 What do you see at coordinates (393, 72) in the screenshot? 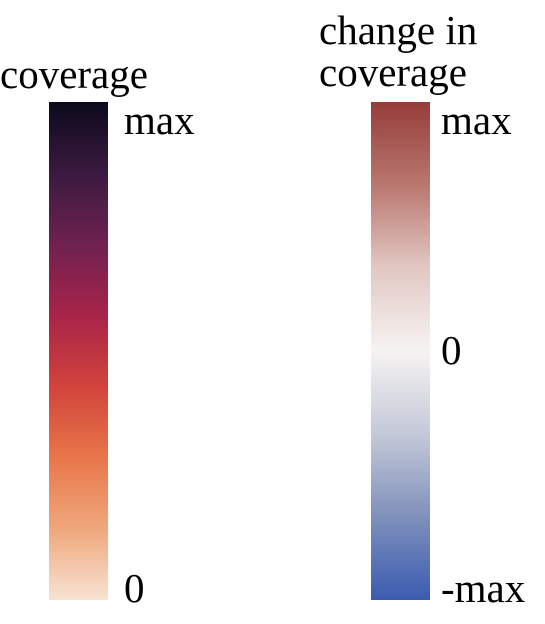
I see `change-colorbar-title-line2: coverage` at bounding box center [393, 72].